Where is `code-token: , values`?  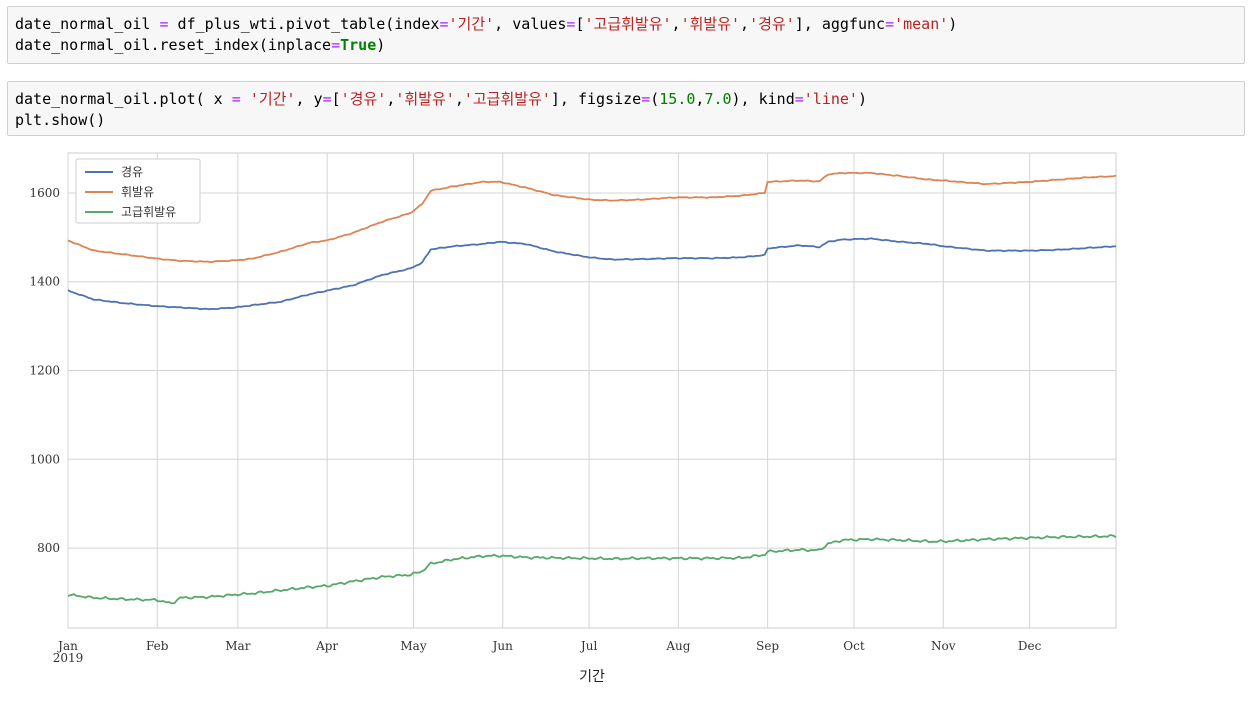
code-token: , values is located at coordinates (530, 24).